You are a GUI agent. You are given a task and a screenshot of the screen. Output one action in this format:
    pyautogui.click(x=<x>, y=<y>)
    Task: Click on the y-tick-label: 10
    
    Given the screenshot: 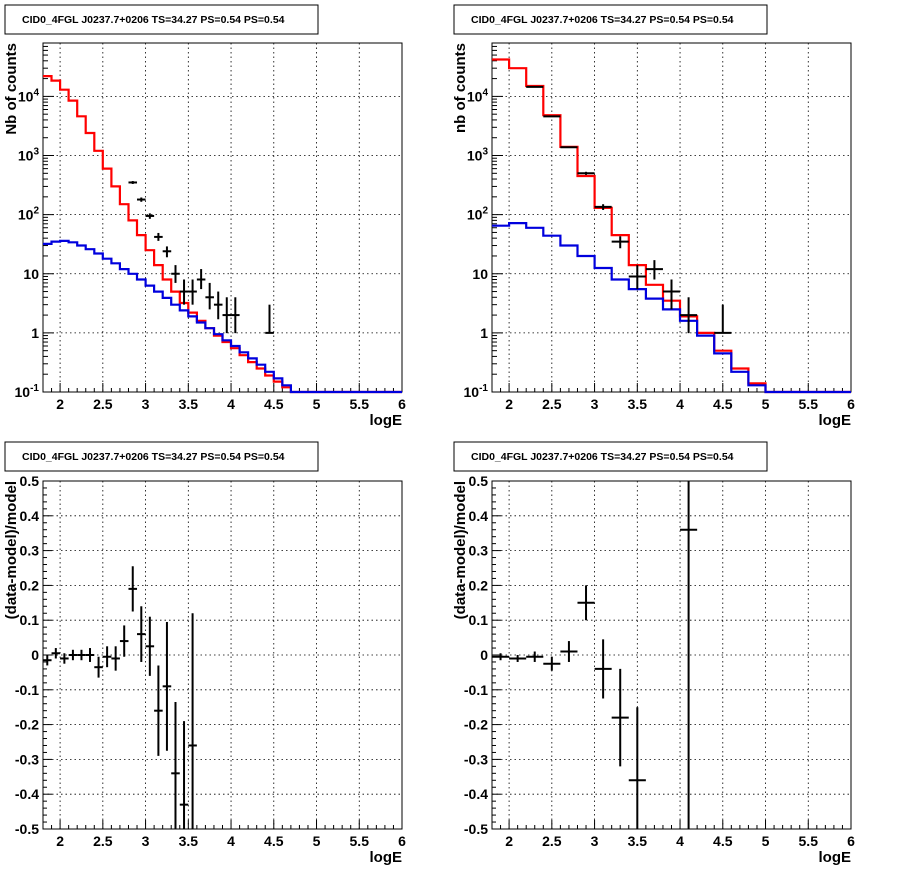 What is the action you would take?
    pyautogui.click(x=31, y=274)
    